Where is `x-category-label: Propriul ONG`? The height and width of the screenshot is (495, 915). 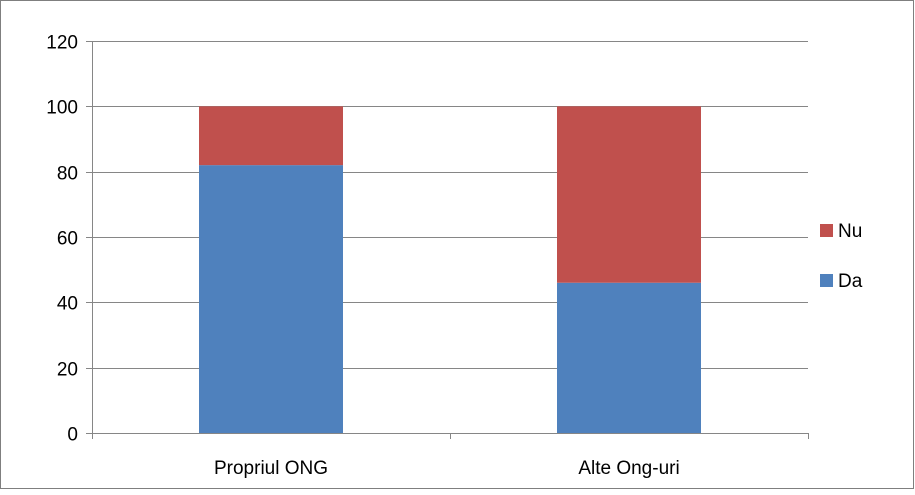 x-category-label: Propriul ONG is located at coordinates (271, 468).